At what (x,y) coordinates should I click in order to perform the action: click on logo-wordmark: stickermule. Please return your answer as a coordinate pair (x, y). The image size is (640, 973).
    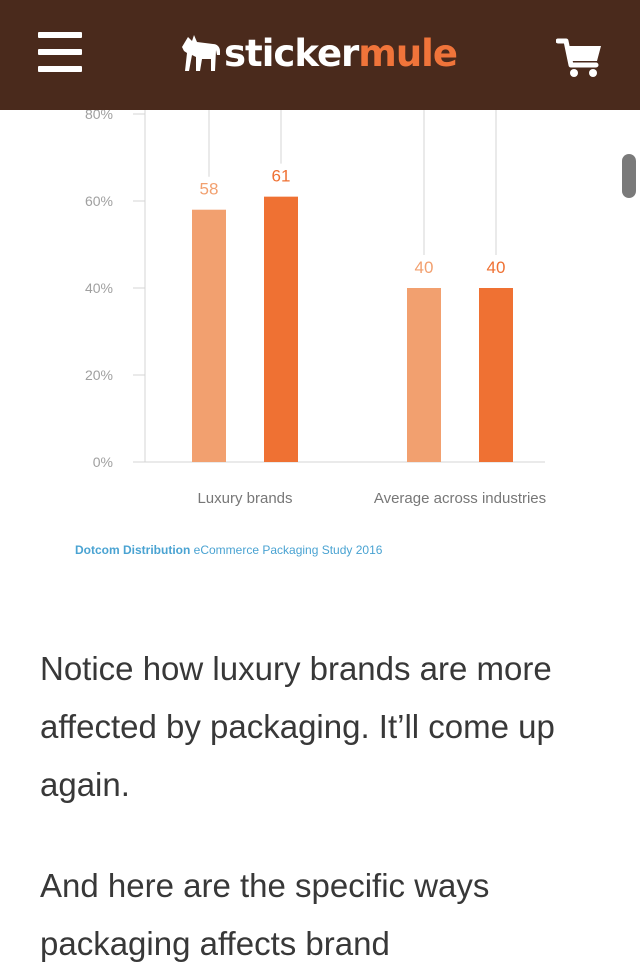
    Looking at the image, I should click on (341, 53).